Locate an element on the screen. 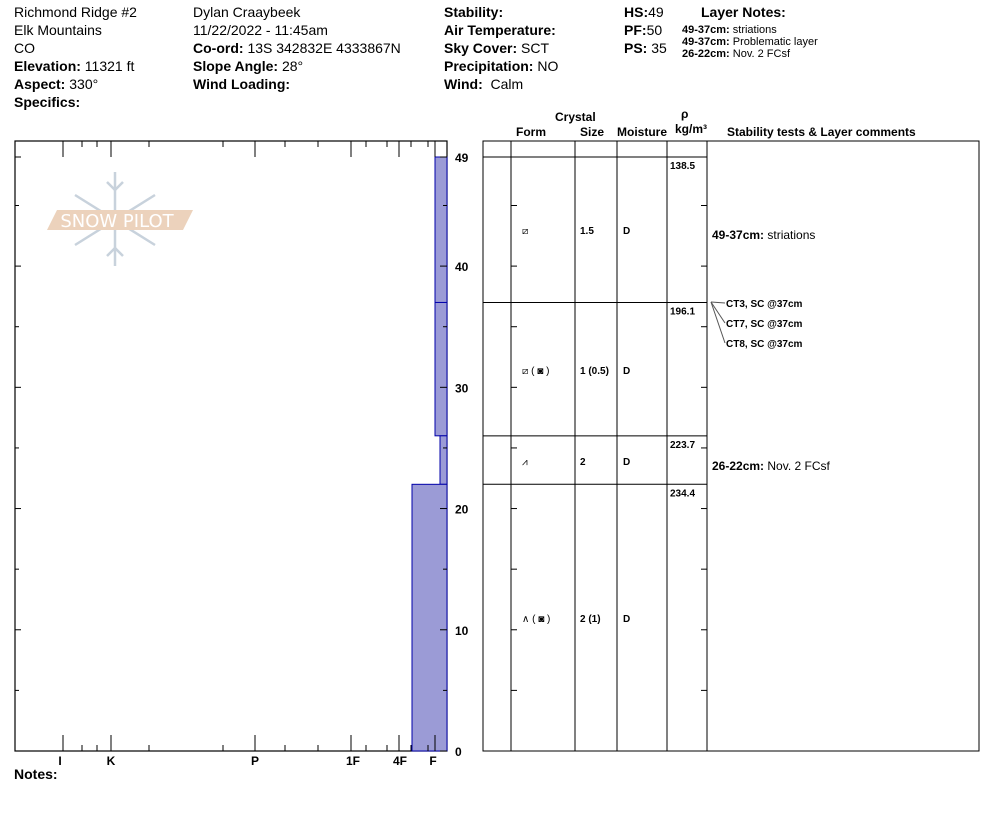 Image resolution: width=994 pixels, height=840 pixels. y-tick-label: 30 is located at coordinates (462, 388).